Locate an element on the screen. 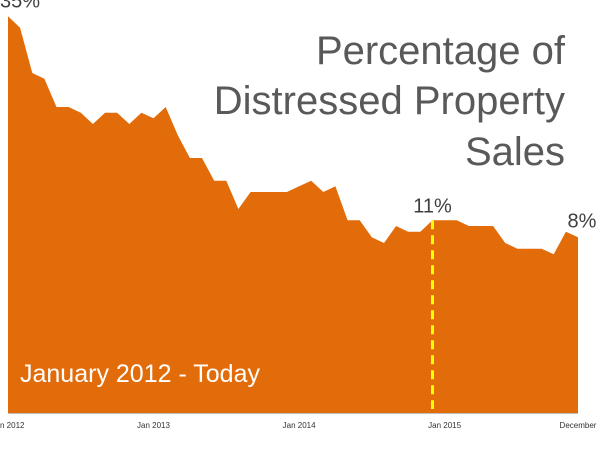 This screenshot has width=600, height=475. chart-title-line-3: Sales is located at coordinates (515, 152).